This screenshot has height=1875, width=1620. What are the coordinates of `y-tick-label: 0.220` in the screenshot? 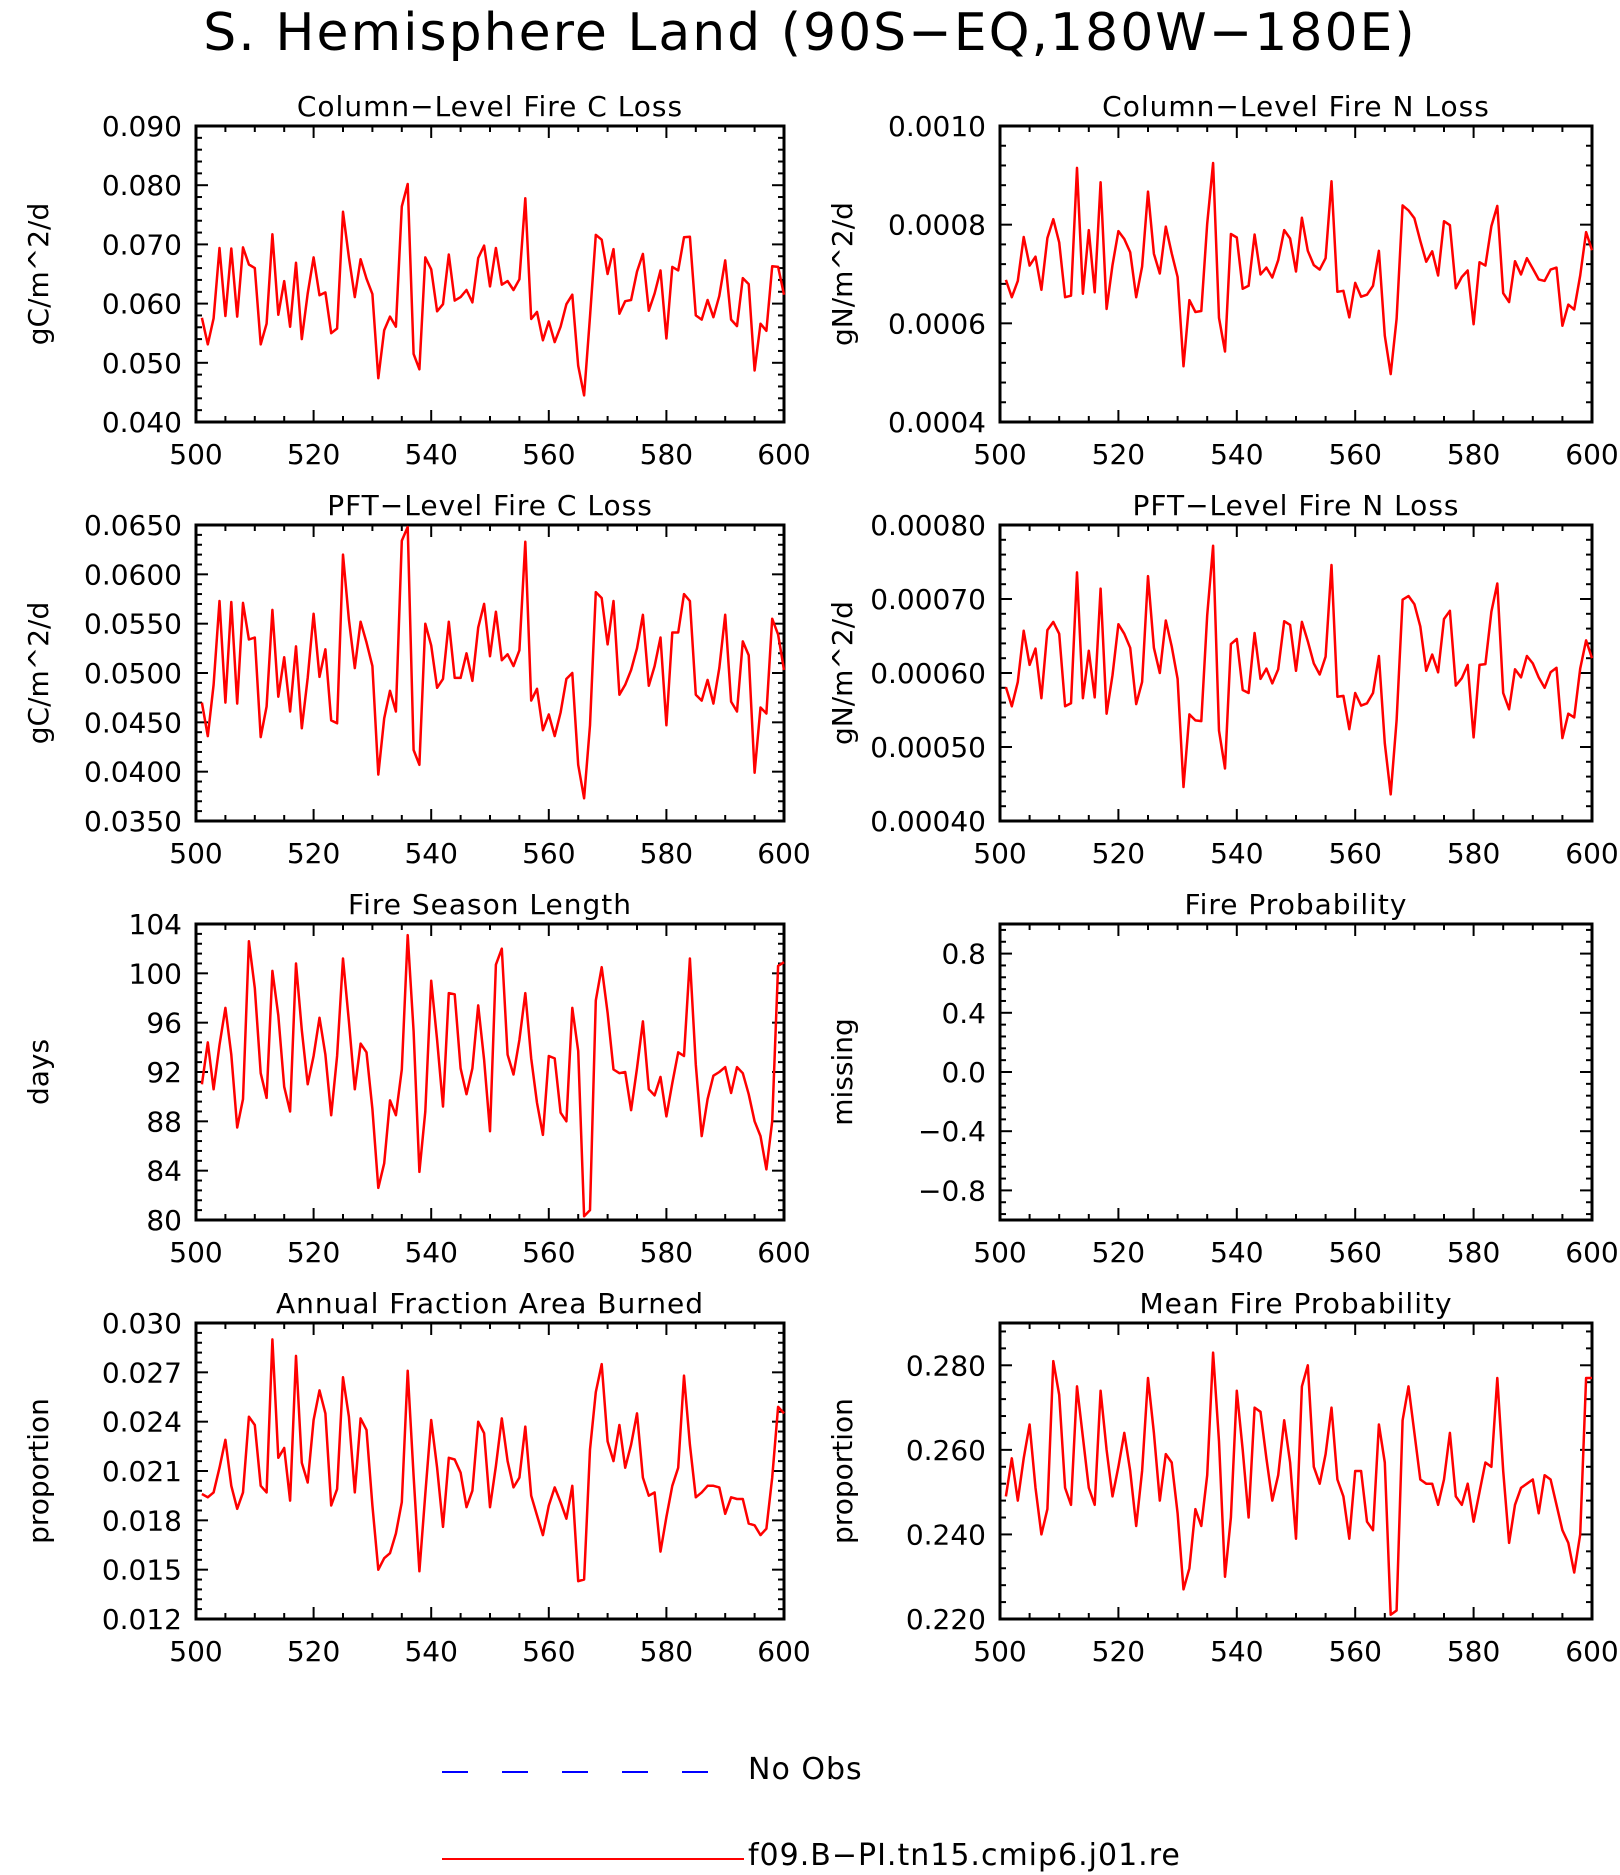 It's located at (946, 1619).